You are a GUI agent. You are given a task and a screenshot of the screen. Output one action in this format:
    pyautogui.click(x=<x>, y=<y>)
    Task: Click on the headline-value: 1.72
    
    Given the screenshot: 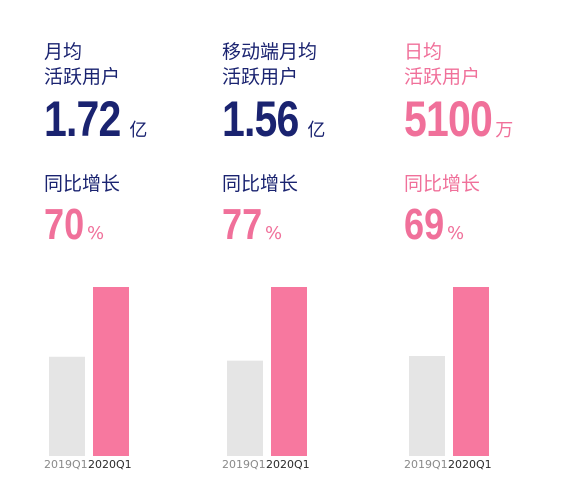 What is the action you would take?
    pyautogui.click(x=82, y=119)
    